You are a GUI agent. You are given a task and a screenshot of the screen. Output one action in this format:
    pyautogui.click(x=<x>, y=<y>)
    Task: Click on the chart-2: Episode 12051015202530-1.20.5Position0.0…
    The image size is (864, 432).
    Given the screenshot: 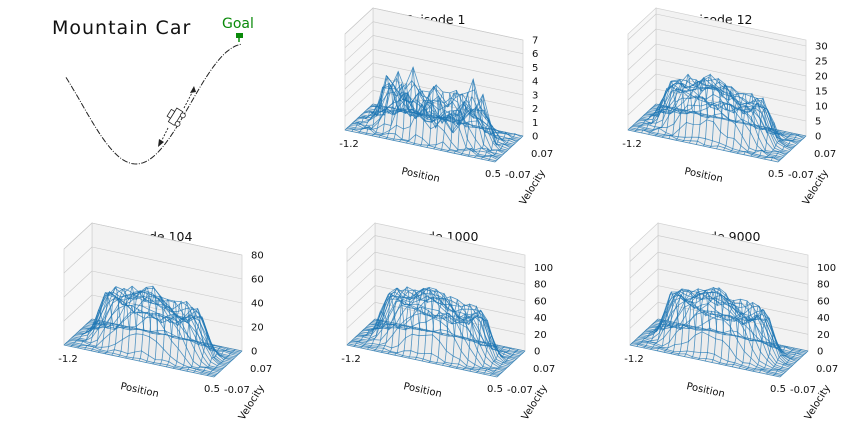 What is the action you would take?
    pyautogui.click(x=729, y=107)
    